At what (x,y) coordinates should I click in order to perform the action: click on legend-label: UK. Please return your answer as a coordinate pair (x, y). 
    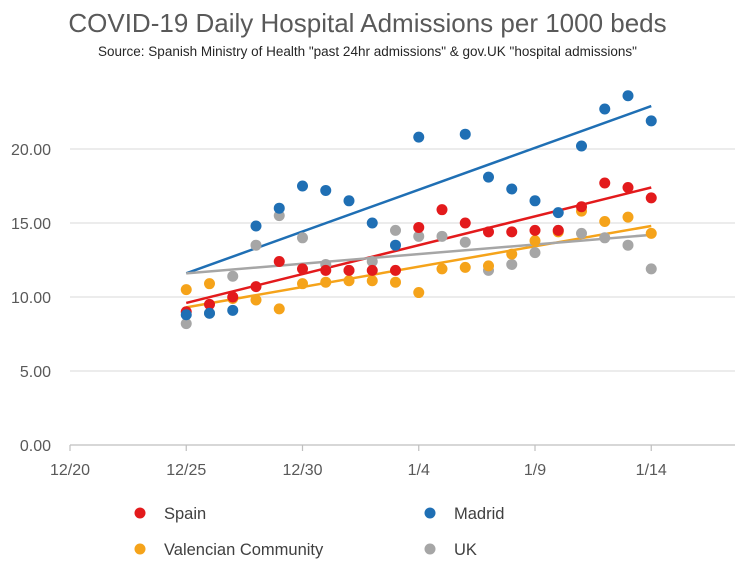
    Looking at the image, I should click on (465, 550).